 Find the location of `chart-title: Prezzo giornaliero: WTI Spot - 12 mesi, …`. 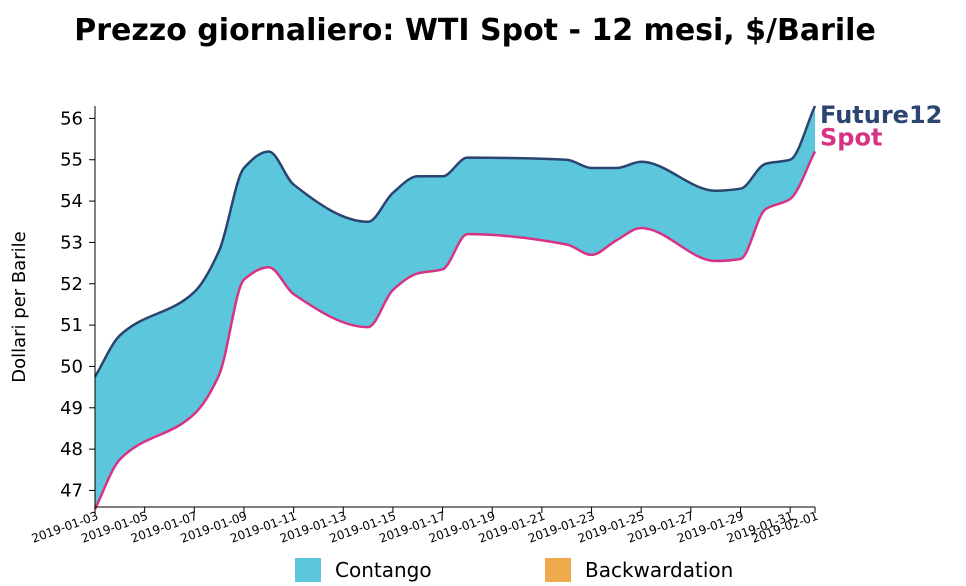

chart-title: Prezzo giornaliero: WTI Spot - 12 mesi, … is located at coordinates (475, 30).